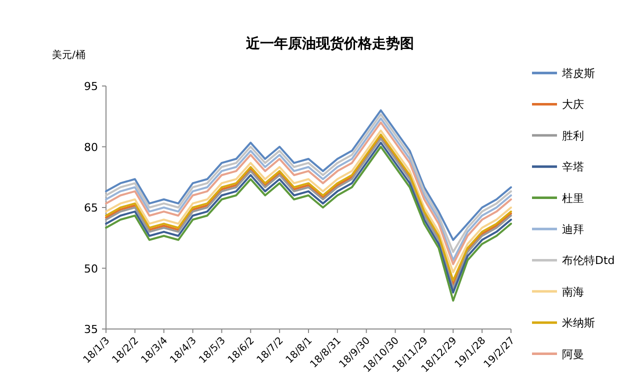 This screenshot has width=625, height=385. Describe the element at coordinates (573, 198) in the screenshot. I see `legend-label: 杜里` at that location.